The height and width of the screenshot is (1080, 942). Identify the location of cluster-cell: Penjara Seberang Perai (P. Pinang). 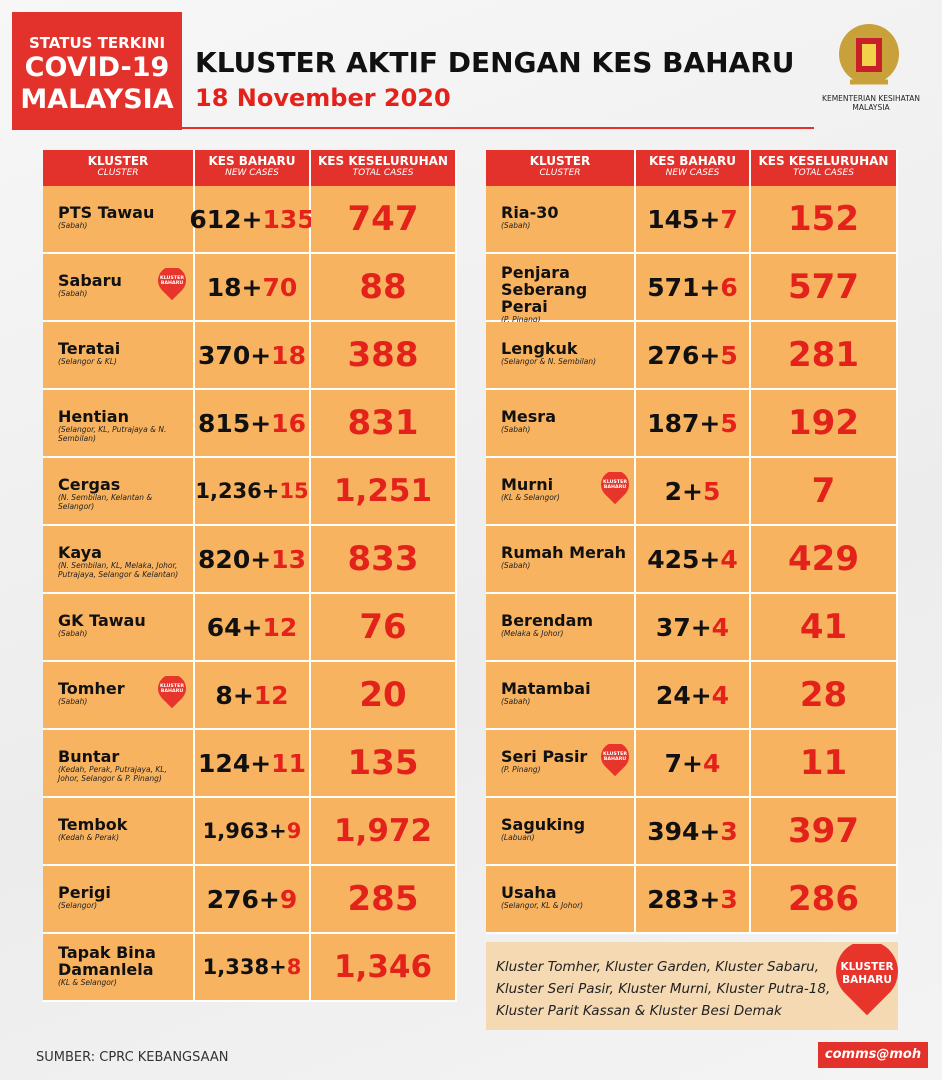
(561, 289).